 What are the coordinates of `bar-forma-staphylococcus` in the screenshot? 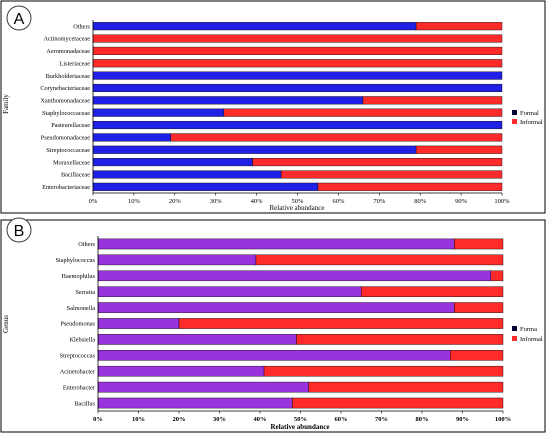 It's located at (177, 260).